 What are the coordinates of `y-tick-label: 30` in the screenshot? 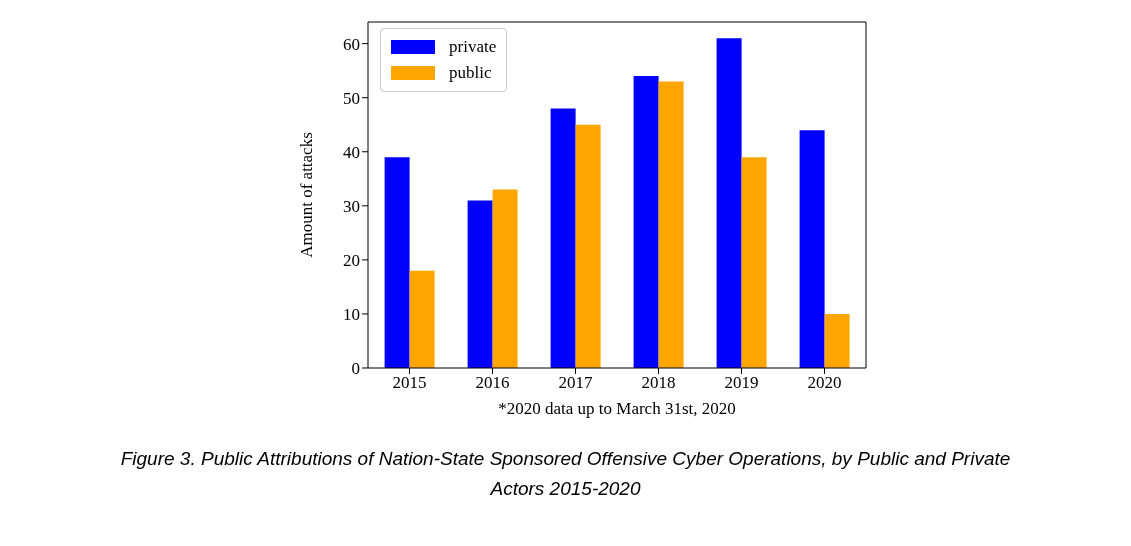 It's located at (351, 206).